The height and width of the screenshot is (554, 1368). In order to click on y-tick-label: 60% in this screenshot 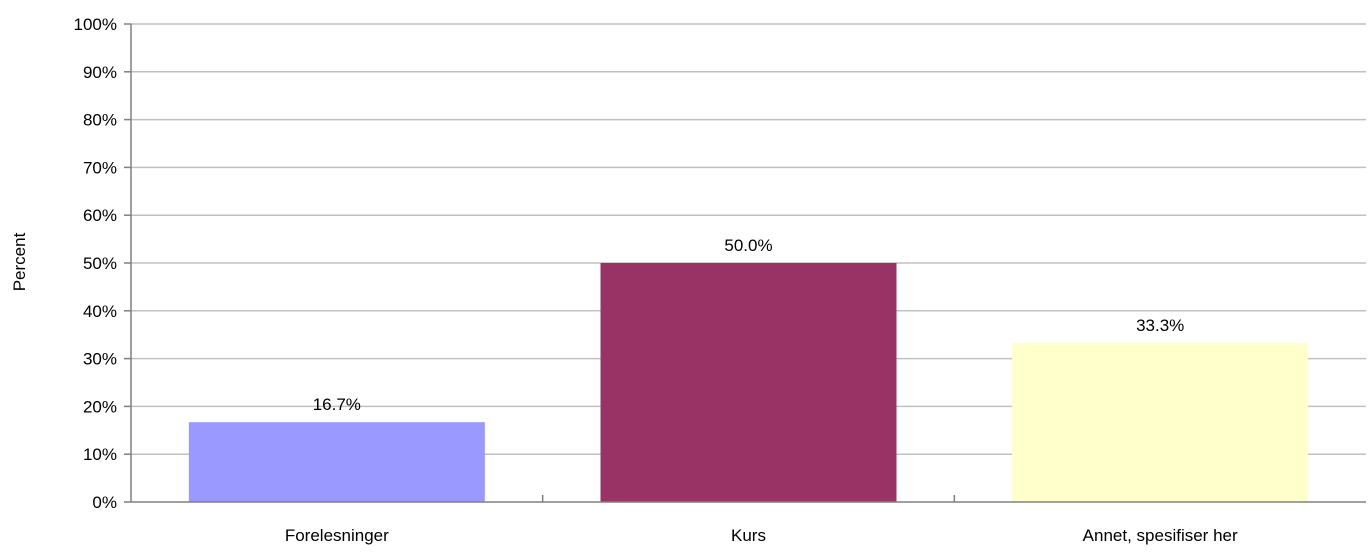, I will do `click(100, 215)`.